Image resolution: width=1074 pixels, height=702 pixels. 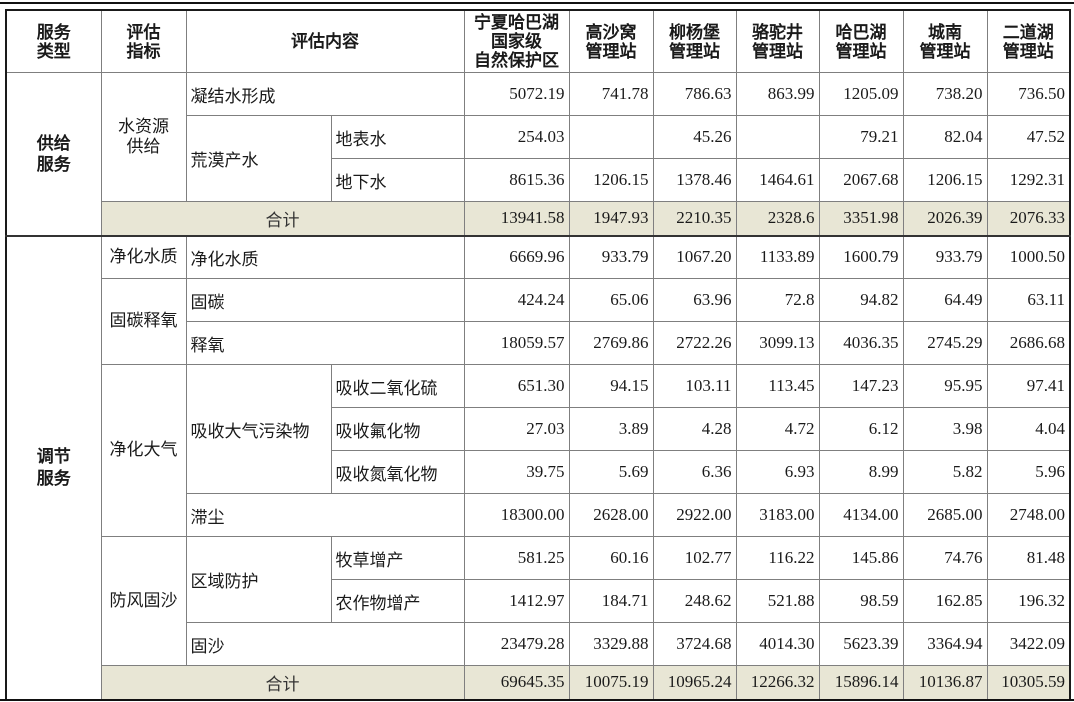 I want to click on value-cell: 738.20, so click(x=945, y=94).